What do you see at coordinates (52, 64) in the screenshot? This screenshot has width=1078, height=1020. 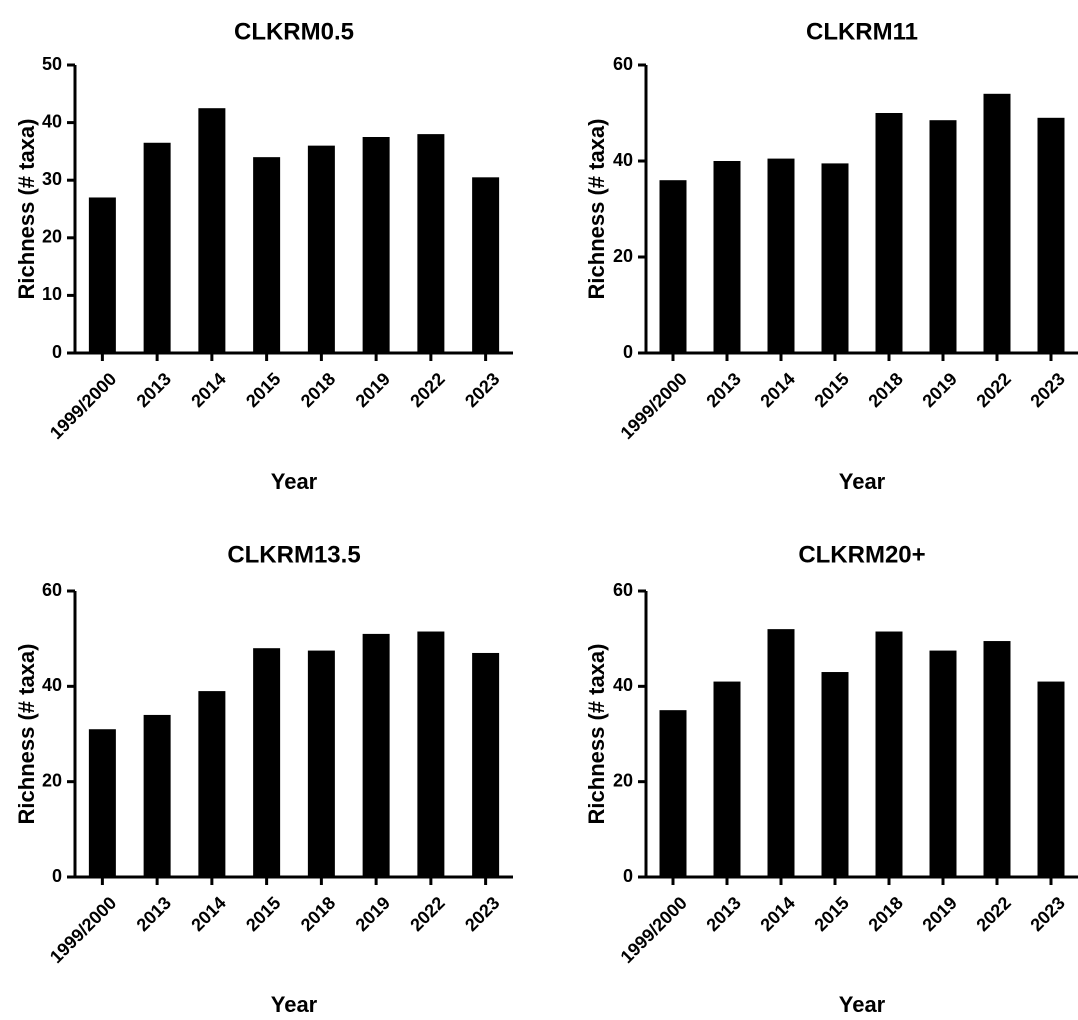 I see `y-tick-label: 50` at bounding box center [52, 64].